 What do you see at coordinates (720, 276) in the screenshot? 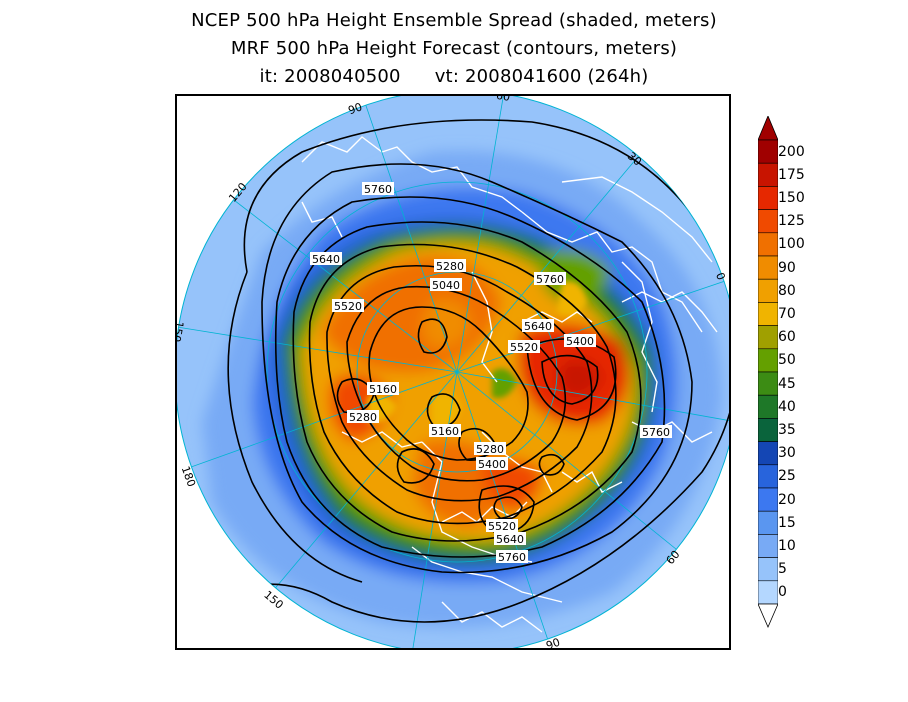
I see `lon-label: 0` at bounding box center [720, 276].